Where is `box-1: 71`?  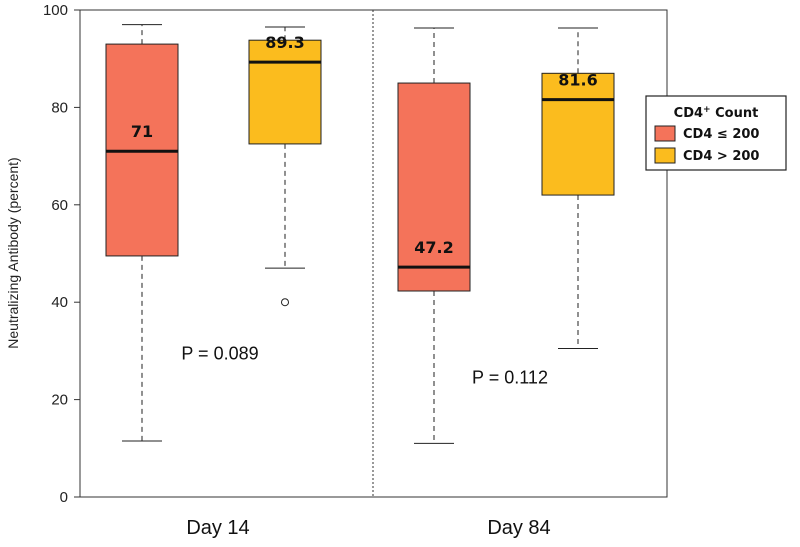
box-1: 71 is located at coordinates (142, 233).